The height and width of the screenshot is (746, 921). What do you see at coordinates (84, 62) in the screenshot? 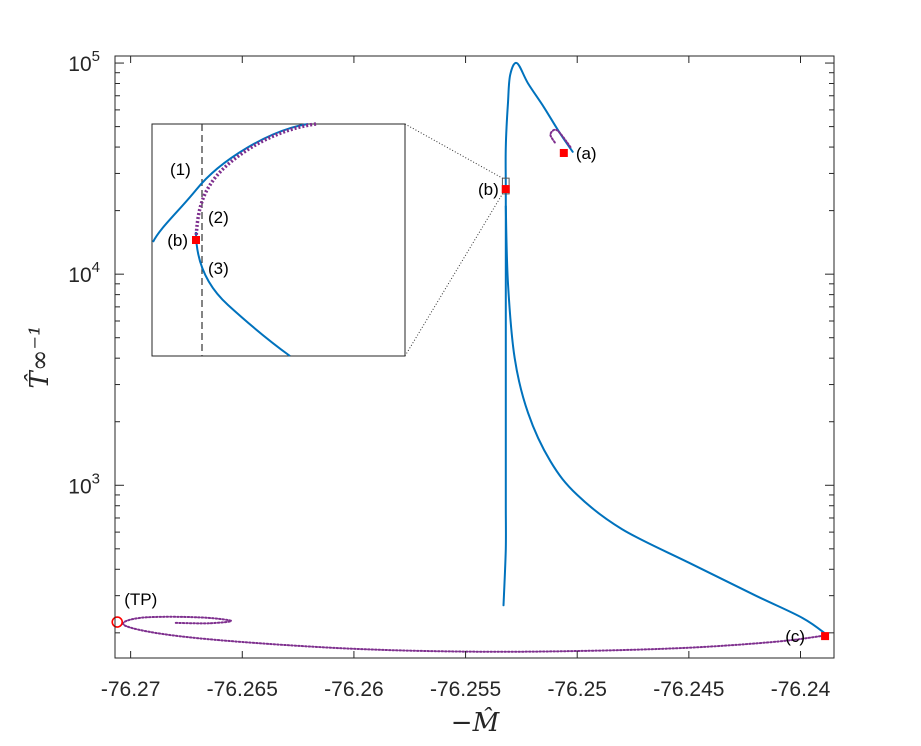
I see `y-tick-label: 10⁵` at bounding box center [84, 62].